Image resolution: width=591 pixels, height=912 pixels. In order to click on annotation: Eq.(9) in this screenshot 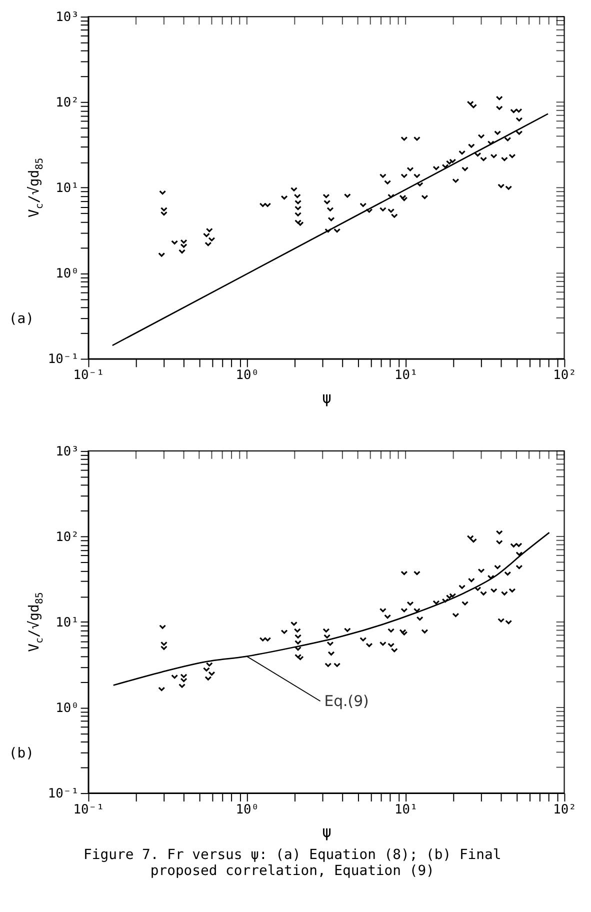, I will do `click(346, 701)`.